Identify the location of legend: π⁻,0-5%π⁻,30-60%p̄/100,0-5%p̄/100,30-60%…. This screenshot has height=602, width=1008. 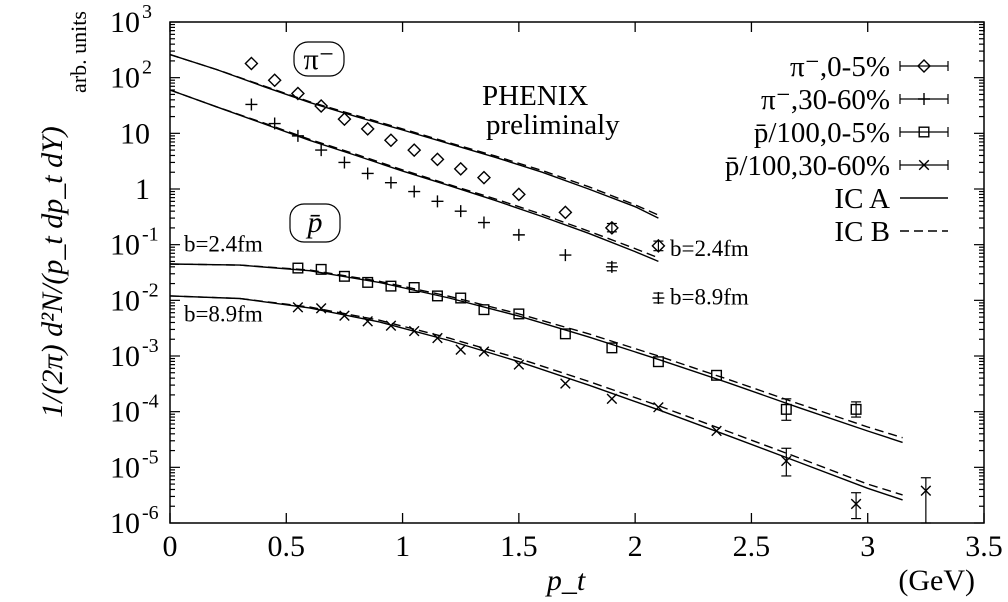
(837, 149).